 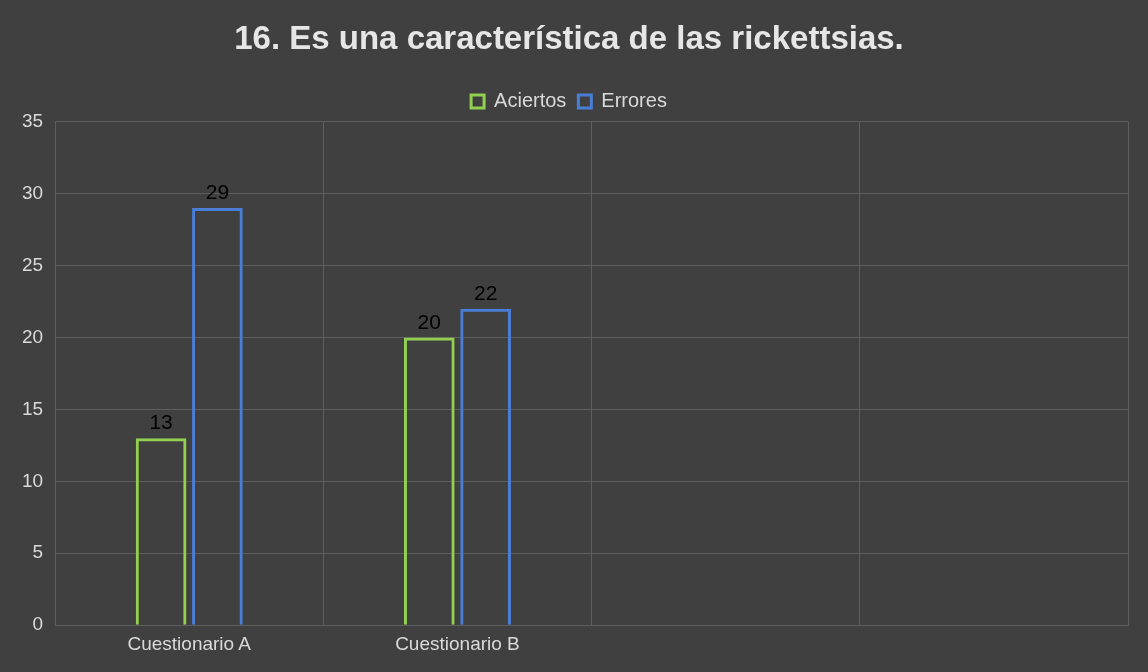 I want to click on data-label: 13, so click(x=161, y=422).